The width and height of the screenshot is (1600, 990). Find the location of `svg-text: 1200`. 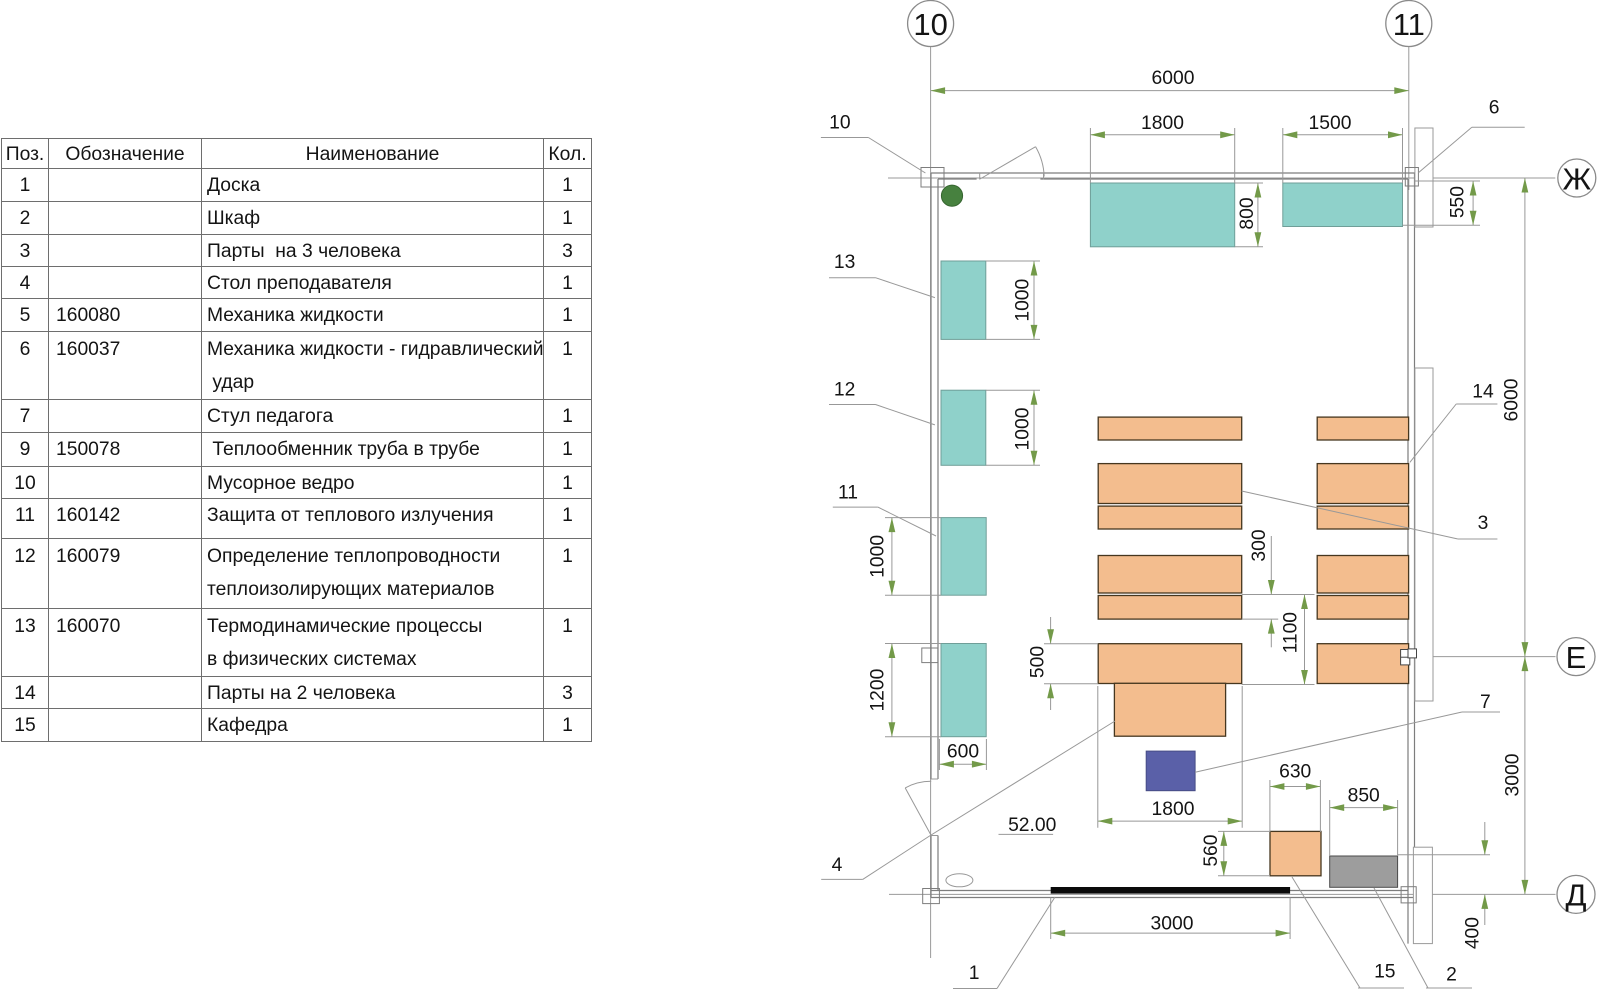

svg-text: 1200 is located at coordinates (878, 690).